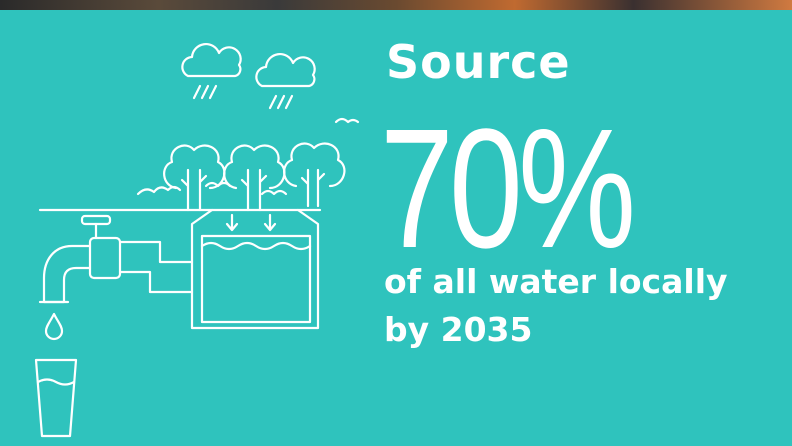 This screenshot has height=446, width=792. Describe the element at coordinates (255, 269) in the screenshot. I see `water-tank-icon` at that location.